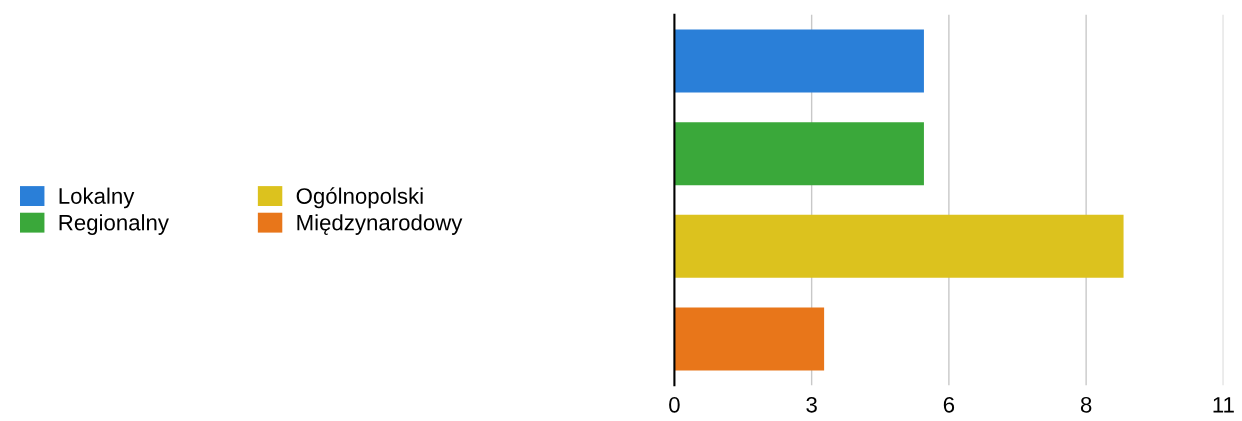 This screenshot has width=1242, height=421. Describe the element at coordinates (97, 198) in the screenshot. I see `legend-label: Lokalny` at that location.